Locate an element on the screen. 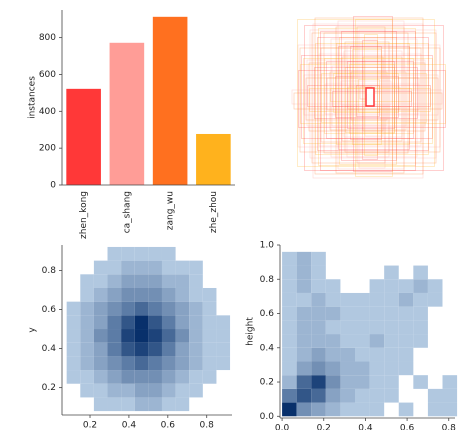  y-tick-label: 0.0 is located at coordinates (267, 417).